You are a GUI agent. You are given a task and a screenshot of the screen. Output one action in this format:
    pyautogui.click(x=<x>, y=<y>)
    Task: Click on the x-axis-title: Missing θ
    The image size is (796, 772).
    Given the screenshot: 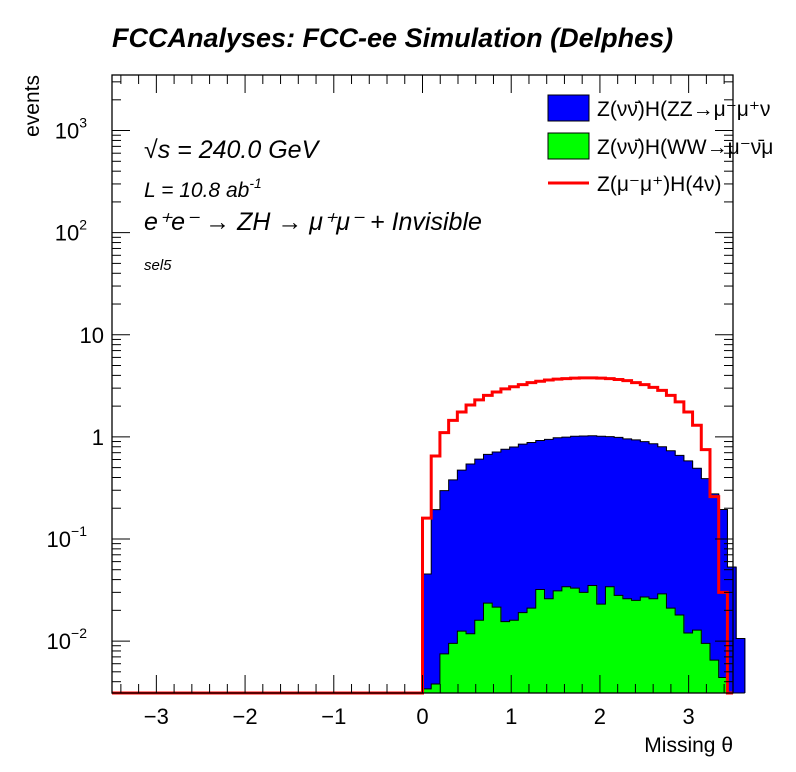 What is the action you would take?
    pyautogui.click(x=688, y=745)
    